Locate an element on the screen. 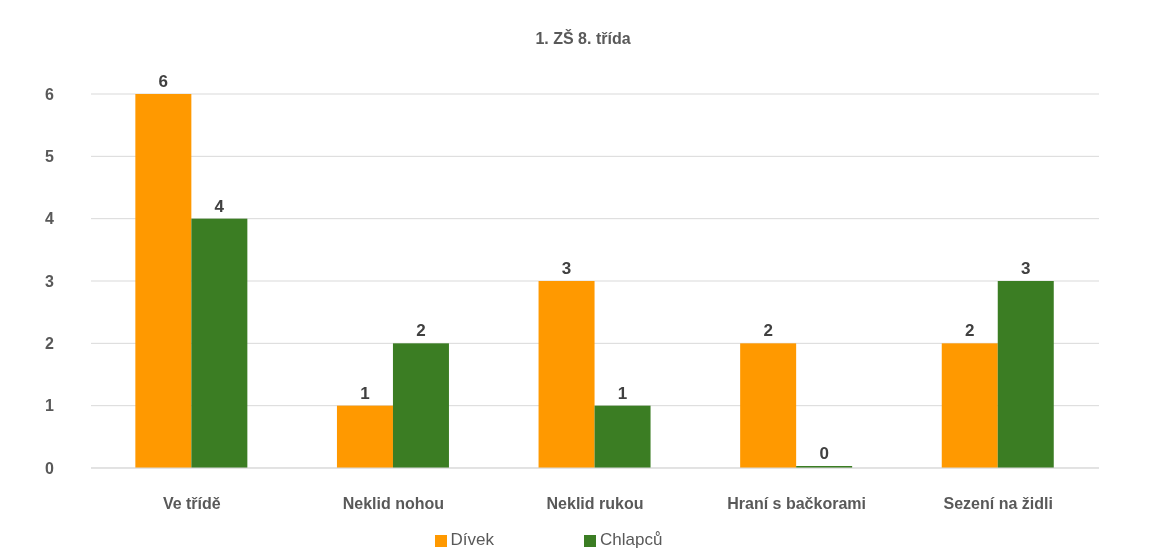 This screenshot has width=1167, height=555. legend-label: Chlapců is located at coordinates (631, 539).